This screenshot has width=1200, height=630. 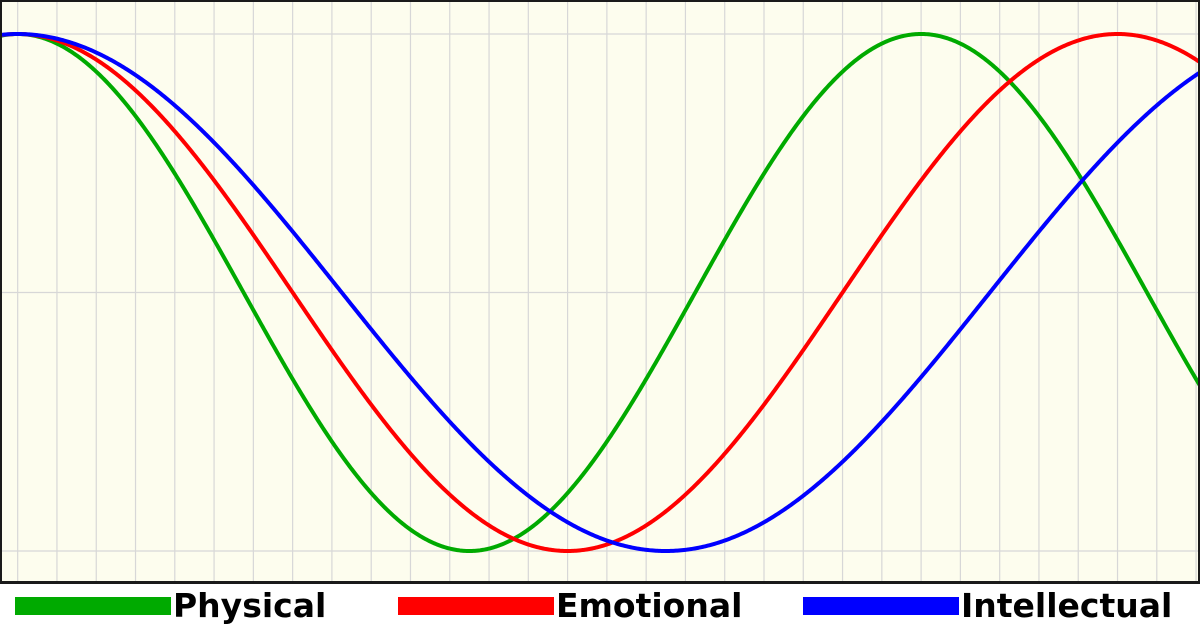 What do you see at coordinates (476, 606) in the screenshot?
I see `legend-swatch-emotional` at bounding box center [476, 606].